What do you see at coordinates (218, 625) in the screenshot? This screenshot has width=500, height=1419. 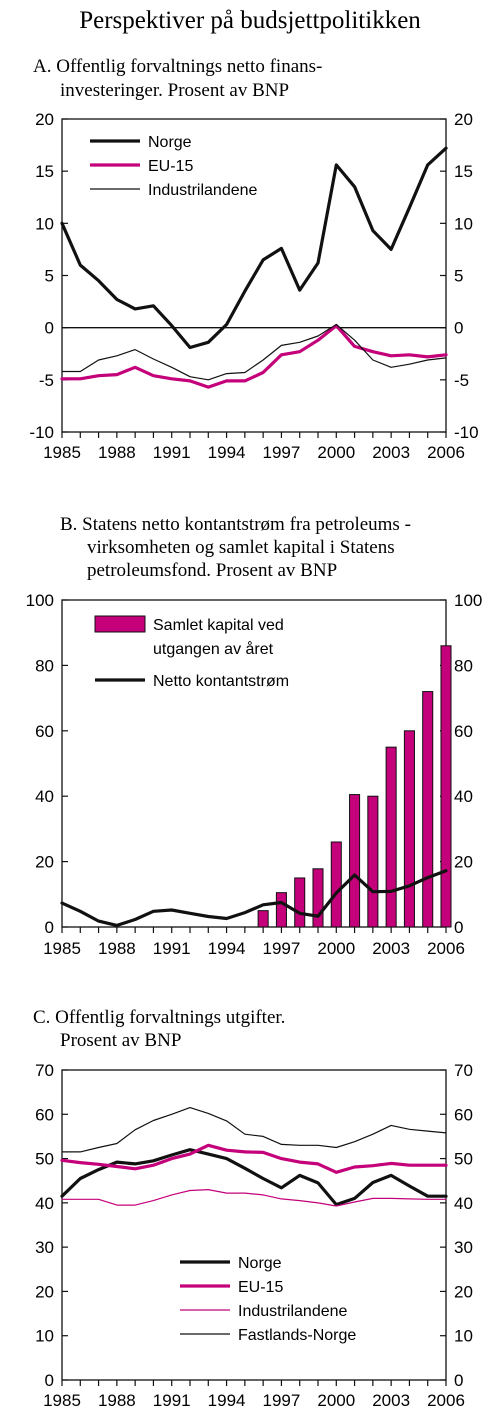 I see `legend-label: Samlet kapital ved` at bounding box center [218, 625].